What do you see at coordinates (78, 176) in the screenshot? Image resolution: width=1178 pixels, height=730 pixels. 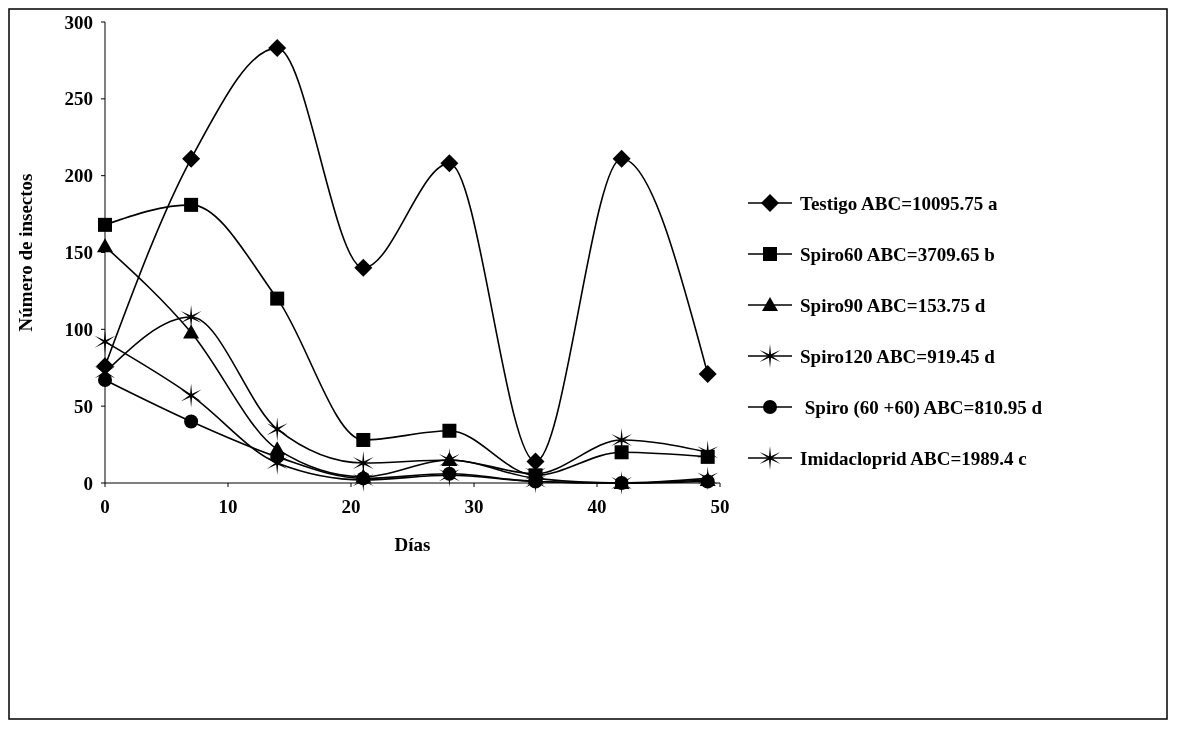 I see `y-tick-label: 200` at bounding box center [78, 176].